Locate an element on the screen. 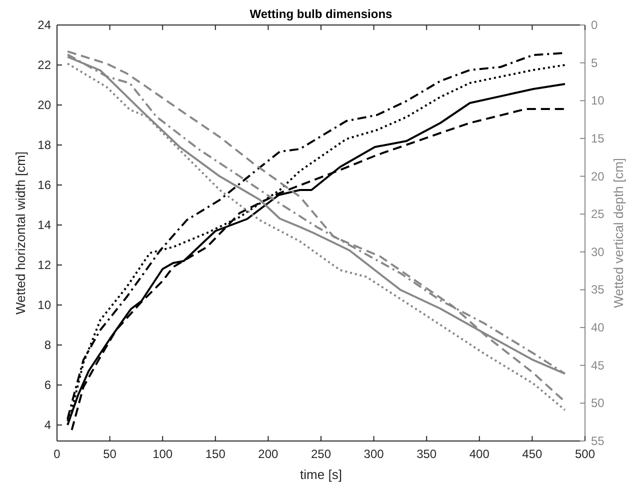  y-axis-title: Wetted horizontal width [cm] is located at coordinates (20, 233).